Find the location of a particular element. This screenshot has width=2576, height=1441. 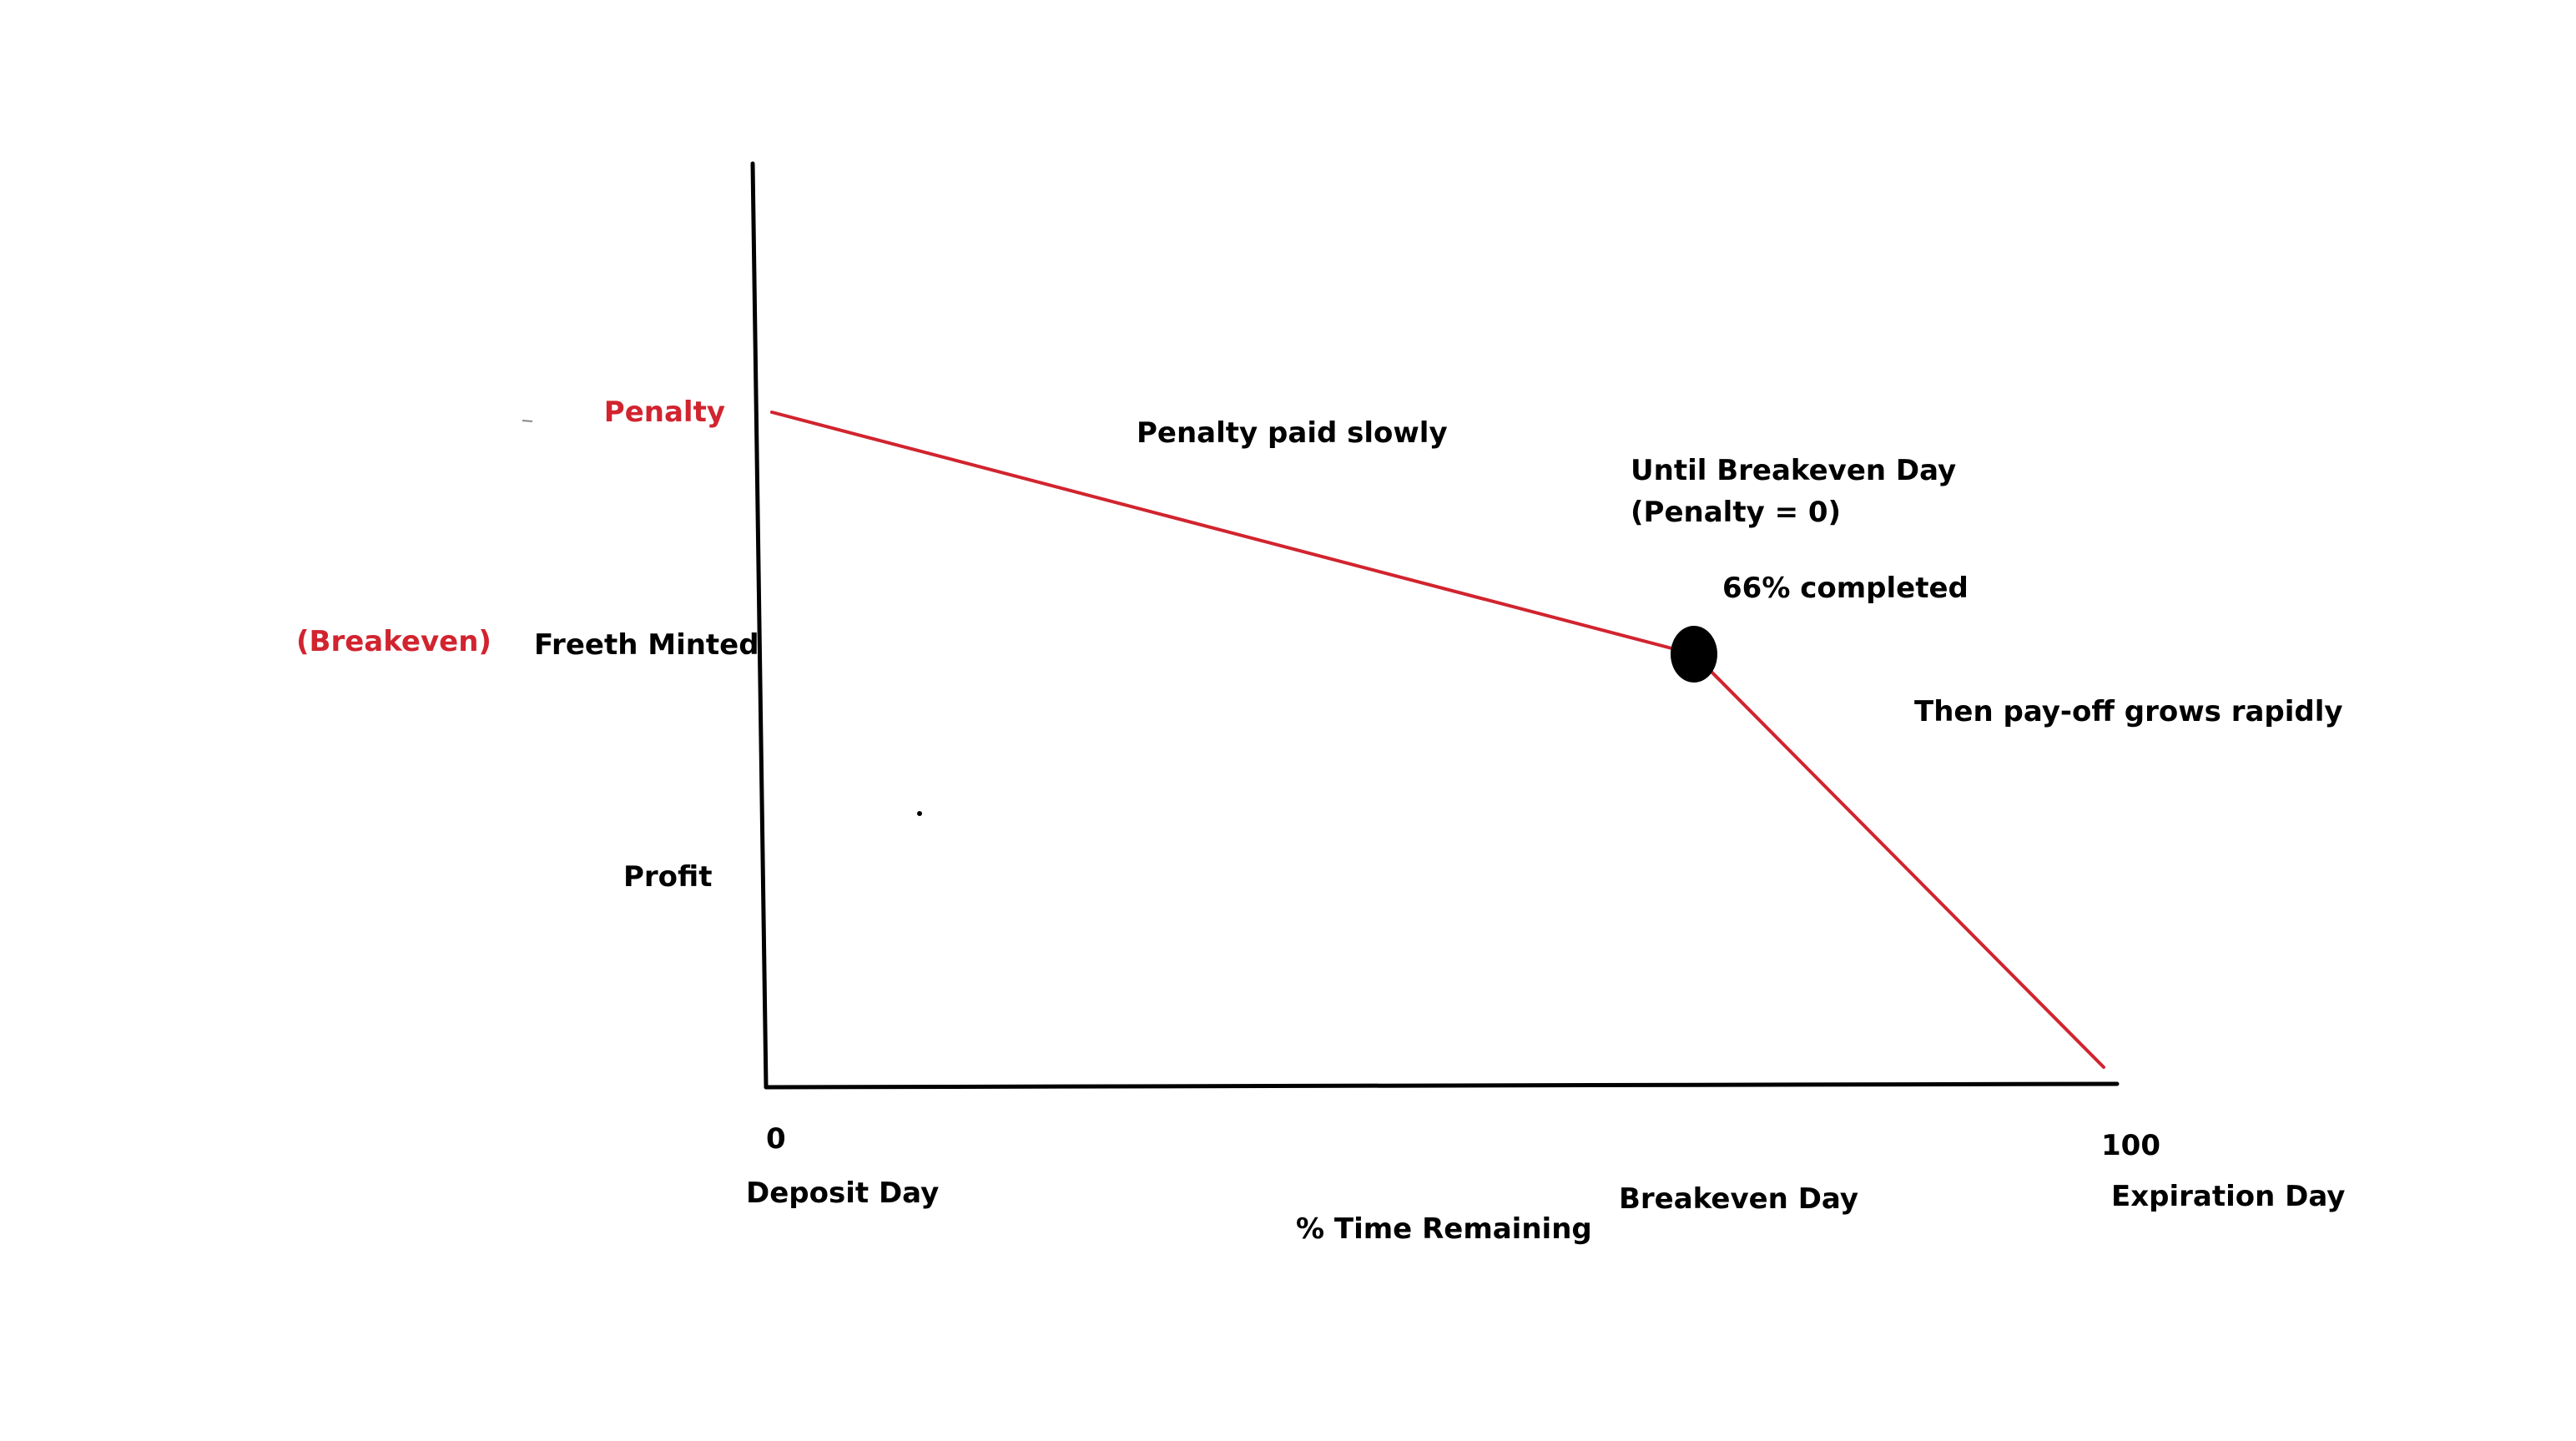

payoff-growth-segment is located at coordinates (1898, 861).